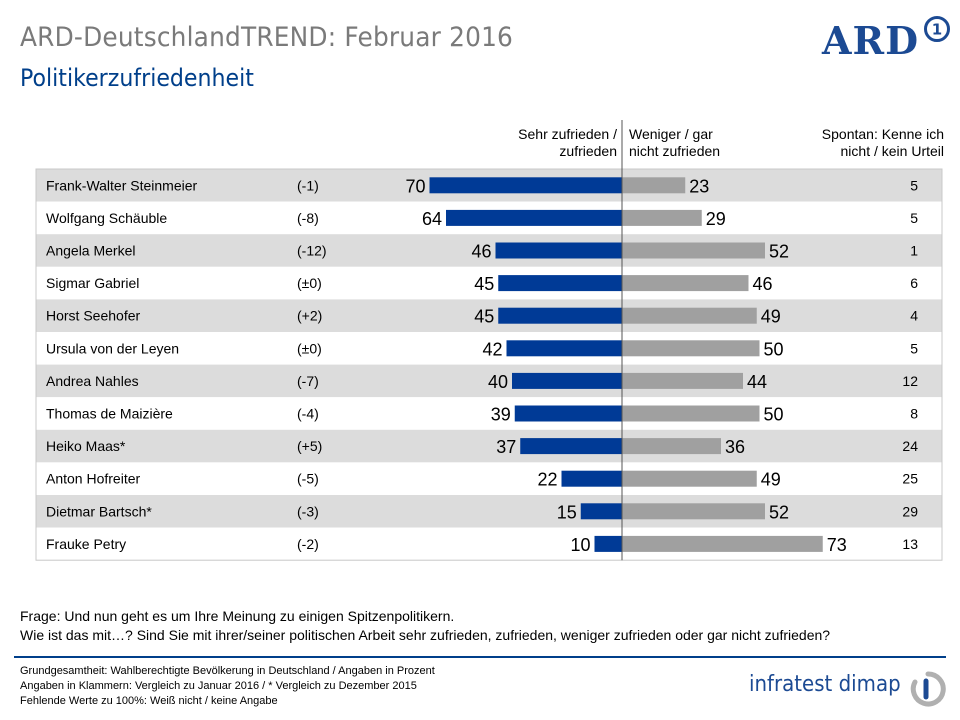 This screenshot has height=720, width=960. I want to click on footer-divider, so click(480, 657).